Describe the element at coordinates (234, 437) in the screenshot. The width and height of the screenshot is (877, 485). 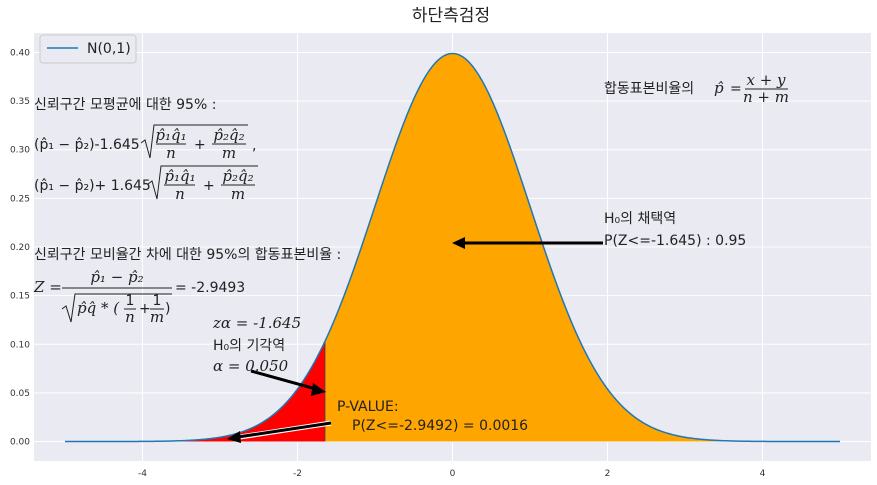
I see `pvalue-arrow-head` at that location.